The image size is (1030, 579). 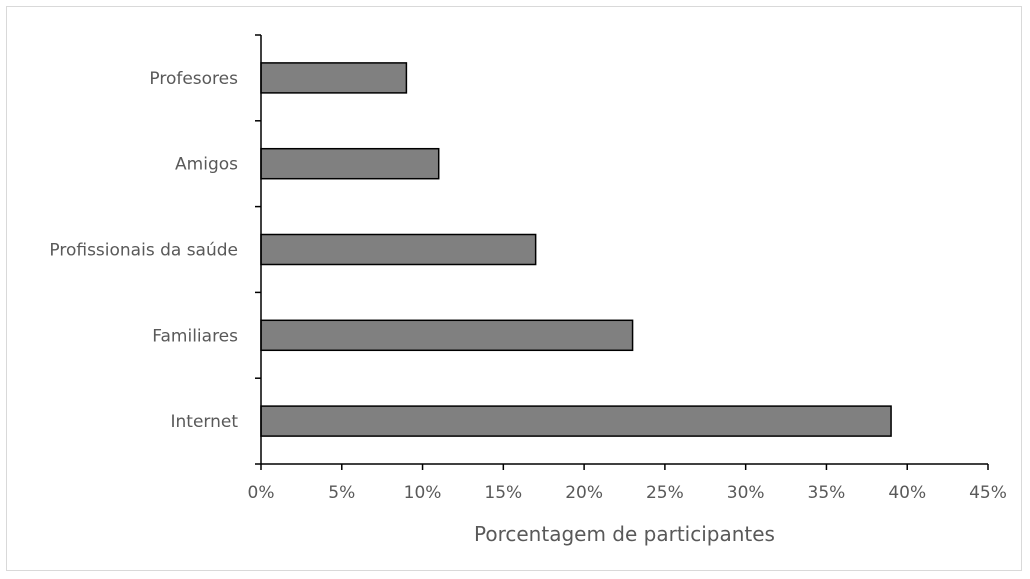 What do you see at coordinates (195, 336) in the screenshot?
I see `category-label-1: Familiares` at bounding box center [195, 336].